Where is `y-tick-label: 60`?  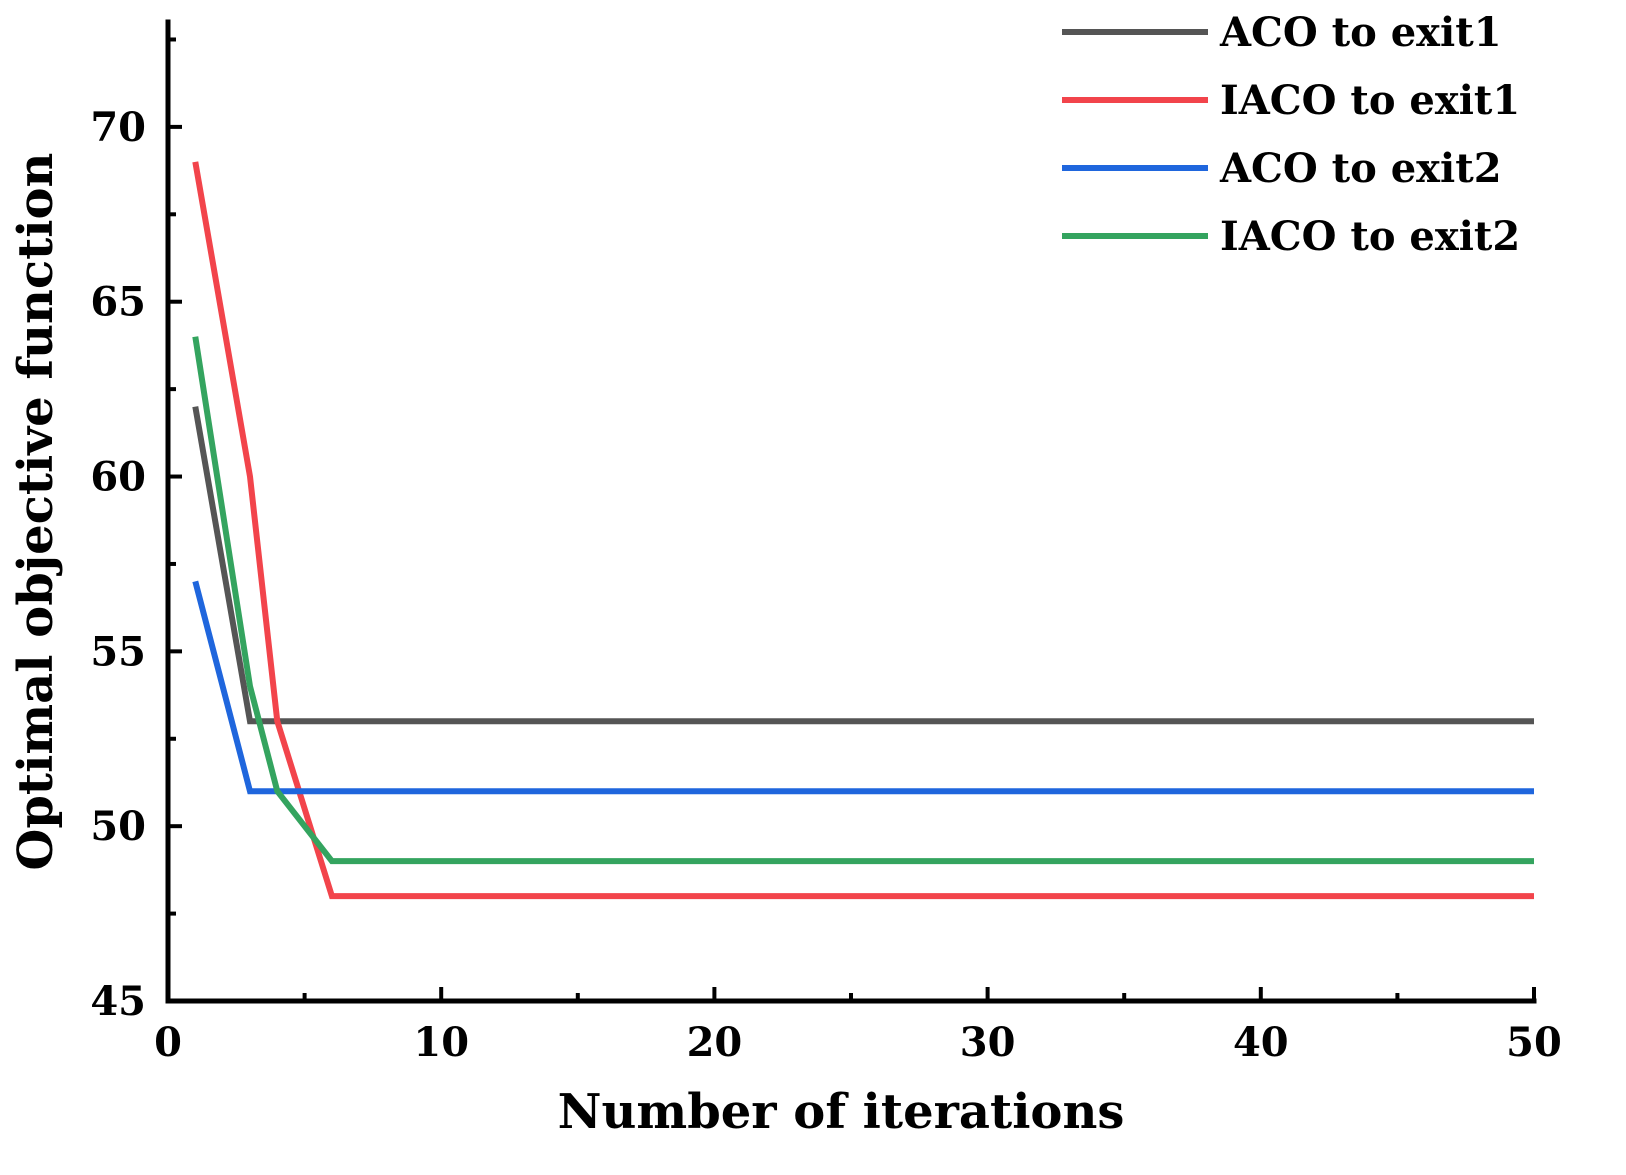 y-tick-label: 60 is located at coordinates (118, 477).